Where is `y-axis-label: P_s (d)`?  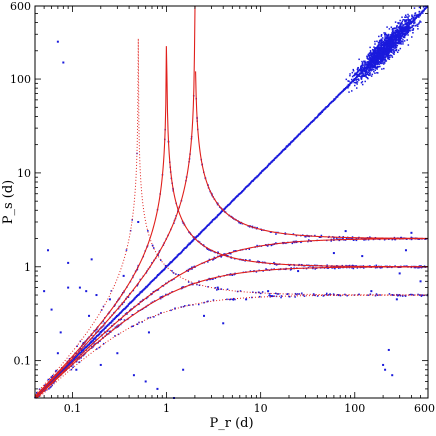
y-axis-label: P_s (d) is located at coordinates (8, 202).